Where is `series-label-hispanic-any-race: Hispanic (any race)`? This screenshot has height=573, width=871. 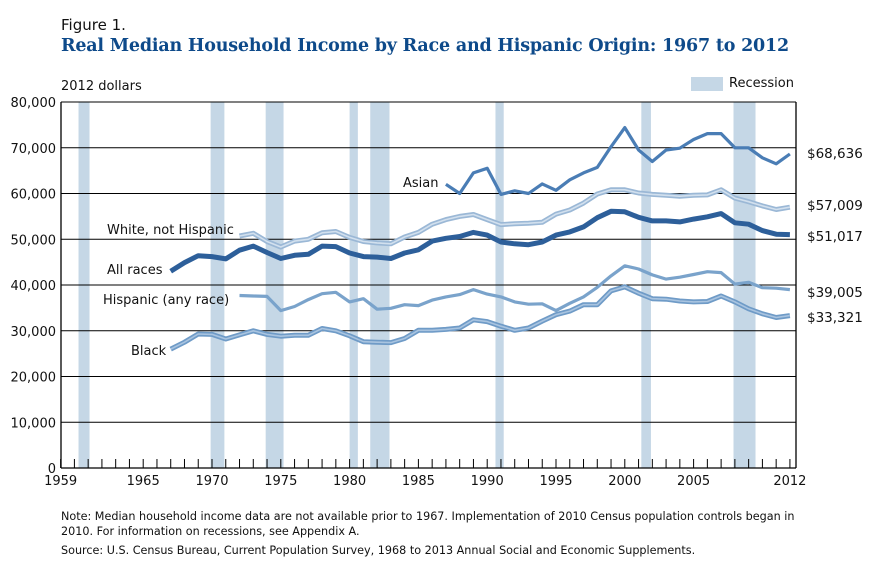 series-label-hispanic-any-race: Hispanic (any race) is located at coordinates (166, 300).